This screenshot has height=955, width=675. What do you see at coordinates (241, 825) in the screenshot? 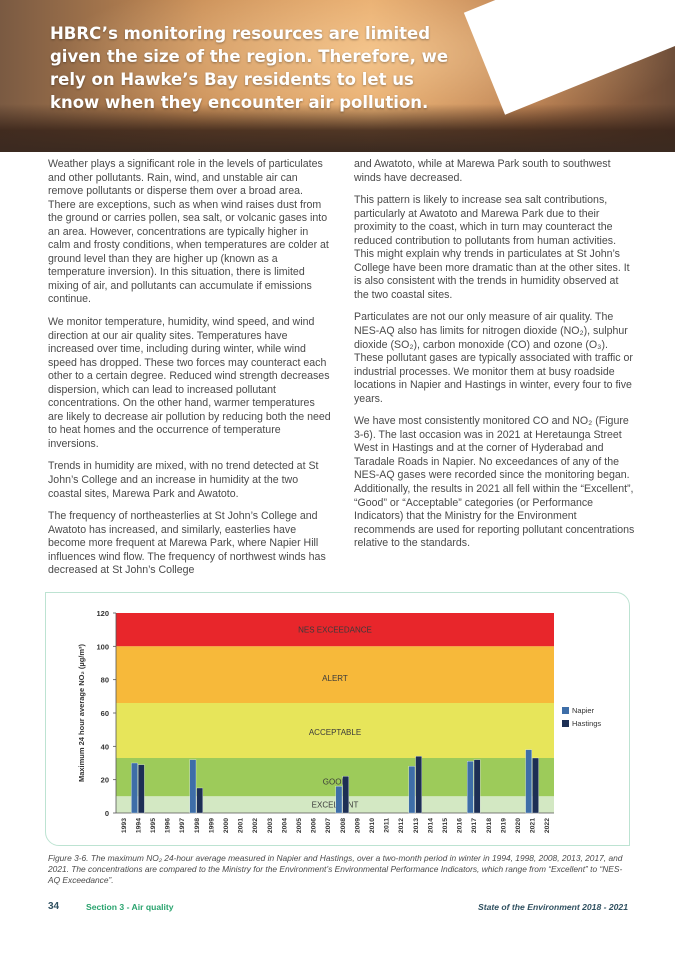
I see `x-tick-label: 2001` at bounding box center [241, 825].